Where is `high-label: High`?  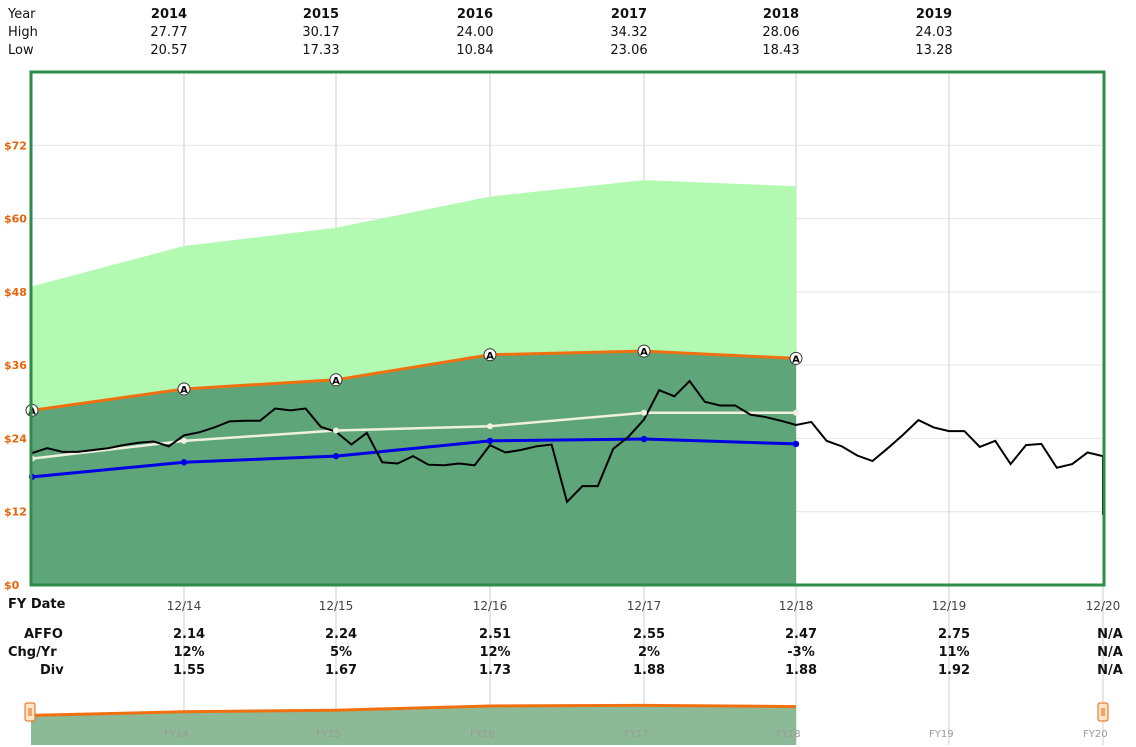 high-label: High is located at coordinates (23, 32).